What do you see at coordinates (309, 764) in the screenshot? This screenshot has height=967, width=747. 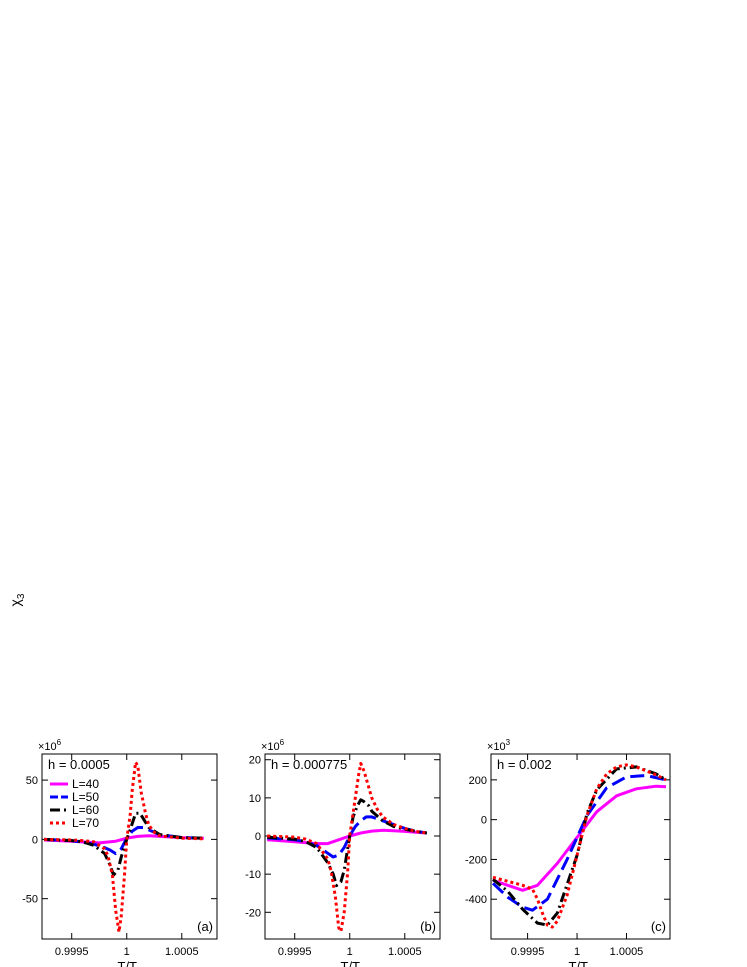 I see `panel-b-annotation: h = 0.000775` at bounding box center [309, 764].